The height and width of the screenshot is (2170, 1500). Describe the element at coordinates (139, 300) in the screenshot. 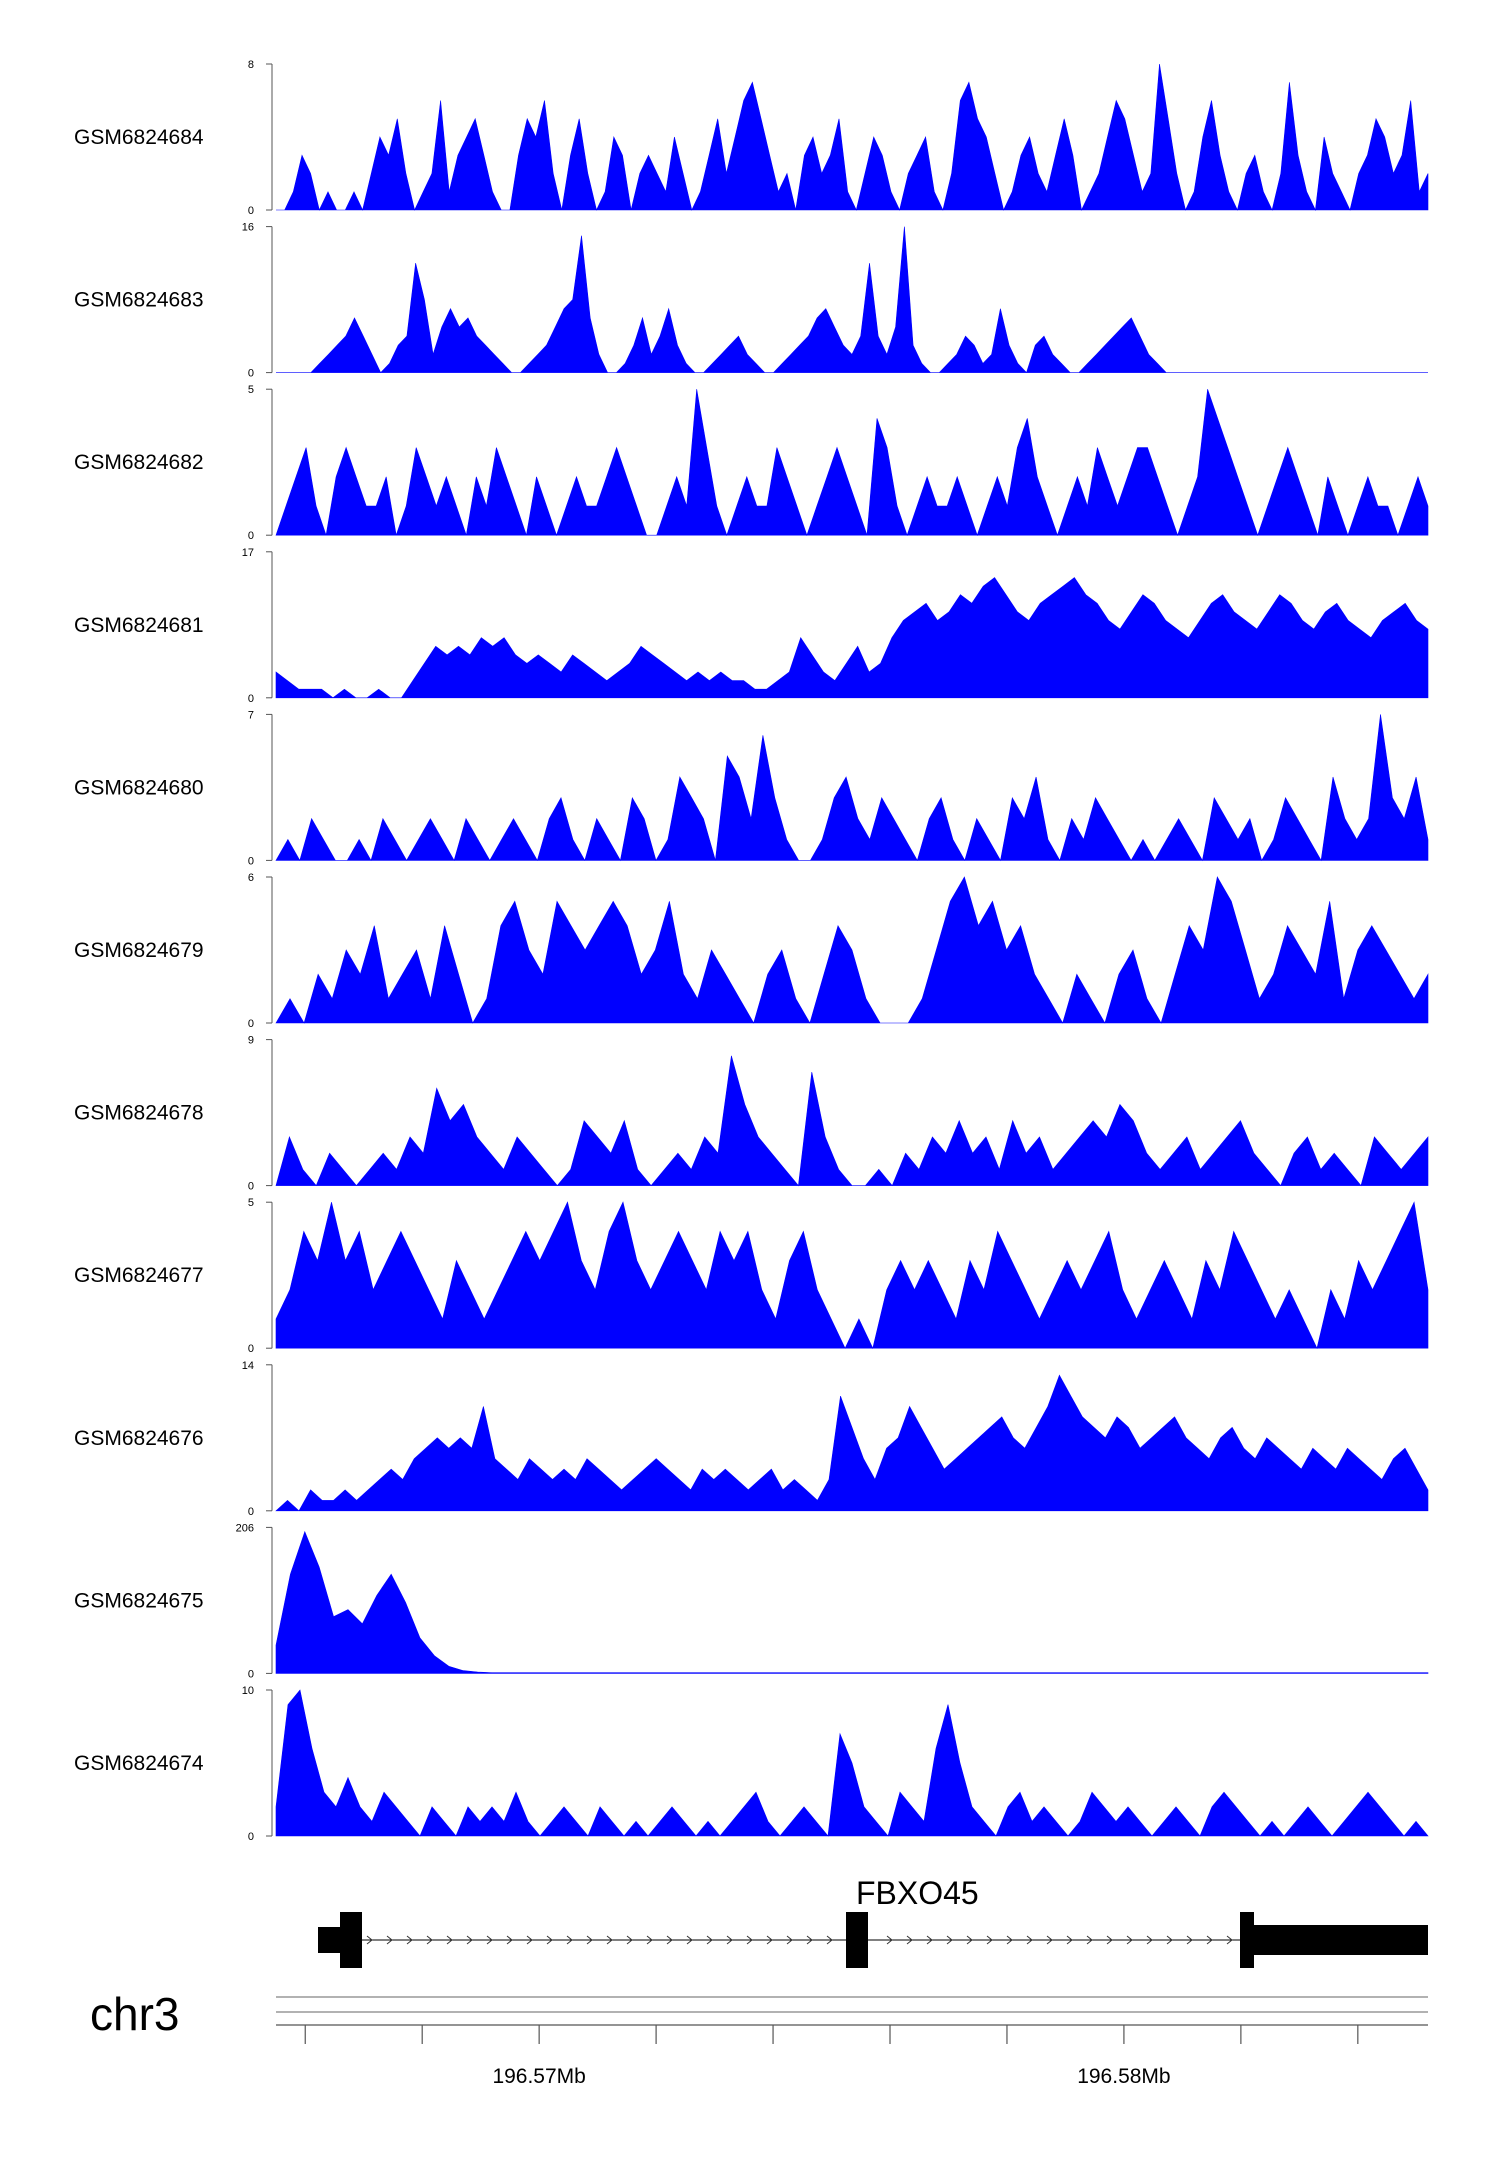

I see `track-label: GSM6824683` at that location.